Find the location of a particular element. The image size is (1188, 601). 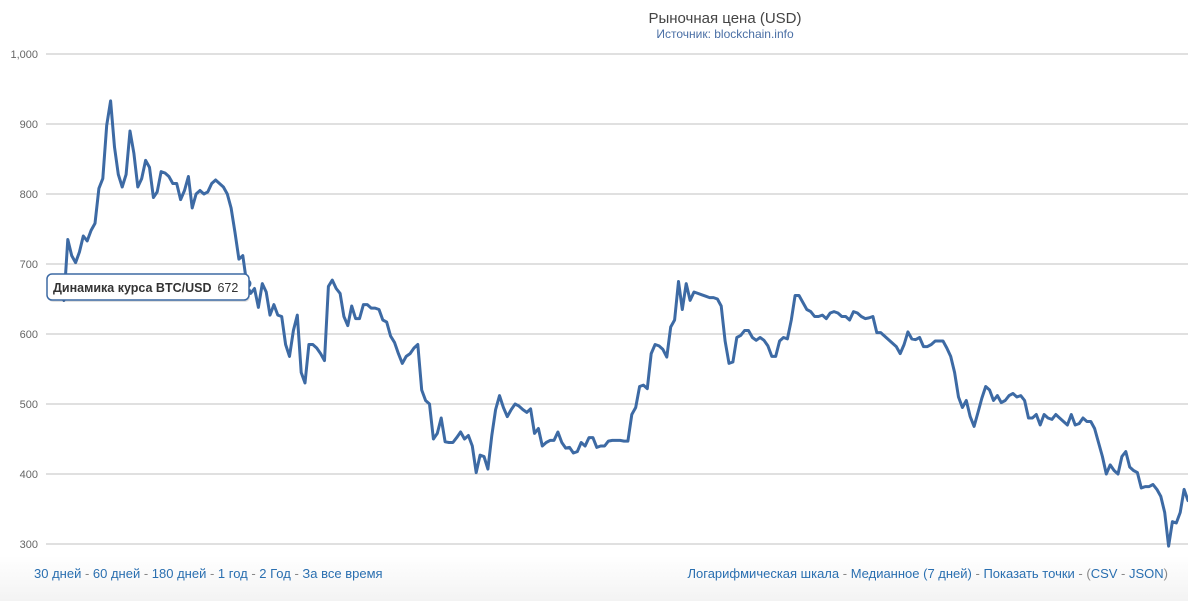

tooltip-box is located at coordinates (148, 287).